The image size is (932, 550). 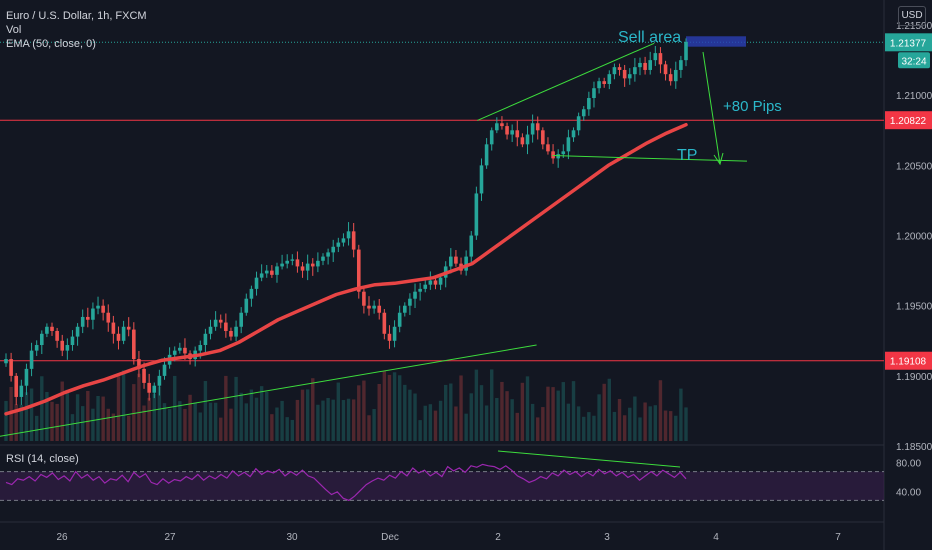 What do you see at coordinates (838, 537) in the screenshot?
I see `time-tick-label: 7` at bounding box center [838, 537].